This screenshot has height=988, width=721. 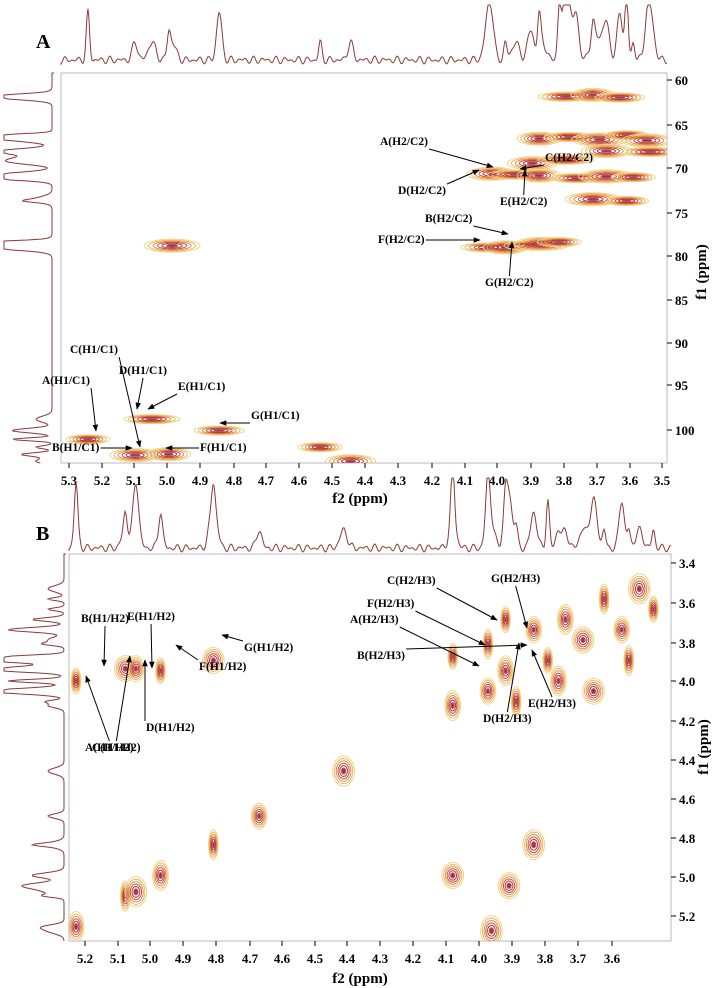 I want to click on x-tick-label: 3.6, so click(x=630, y=480).